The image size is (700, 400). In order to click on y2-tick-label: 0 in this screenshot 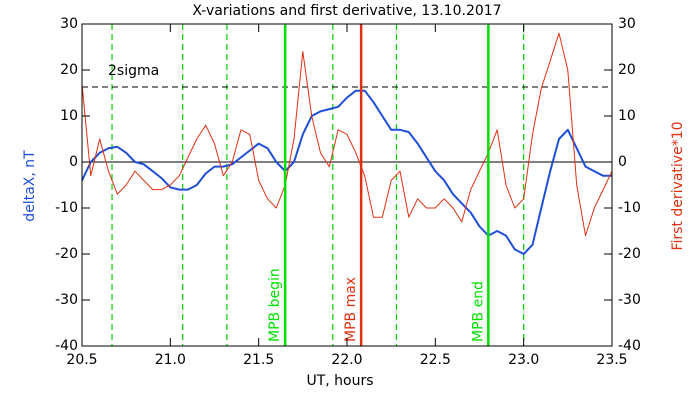, I will do `click(622, 162)`.